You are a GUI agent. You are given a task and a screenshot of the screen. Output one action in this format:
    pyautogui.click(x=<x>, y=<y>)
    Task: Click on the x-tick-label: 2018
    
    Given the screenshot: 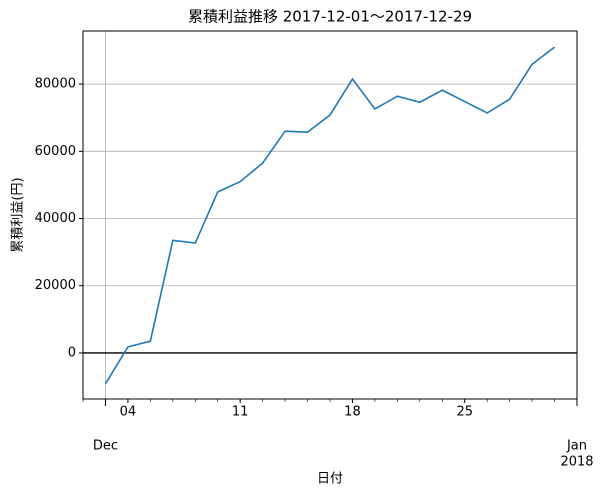 What is the action you would take?
    pyautogui.click(x=576, y=462)
    